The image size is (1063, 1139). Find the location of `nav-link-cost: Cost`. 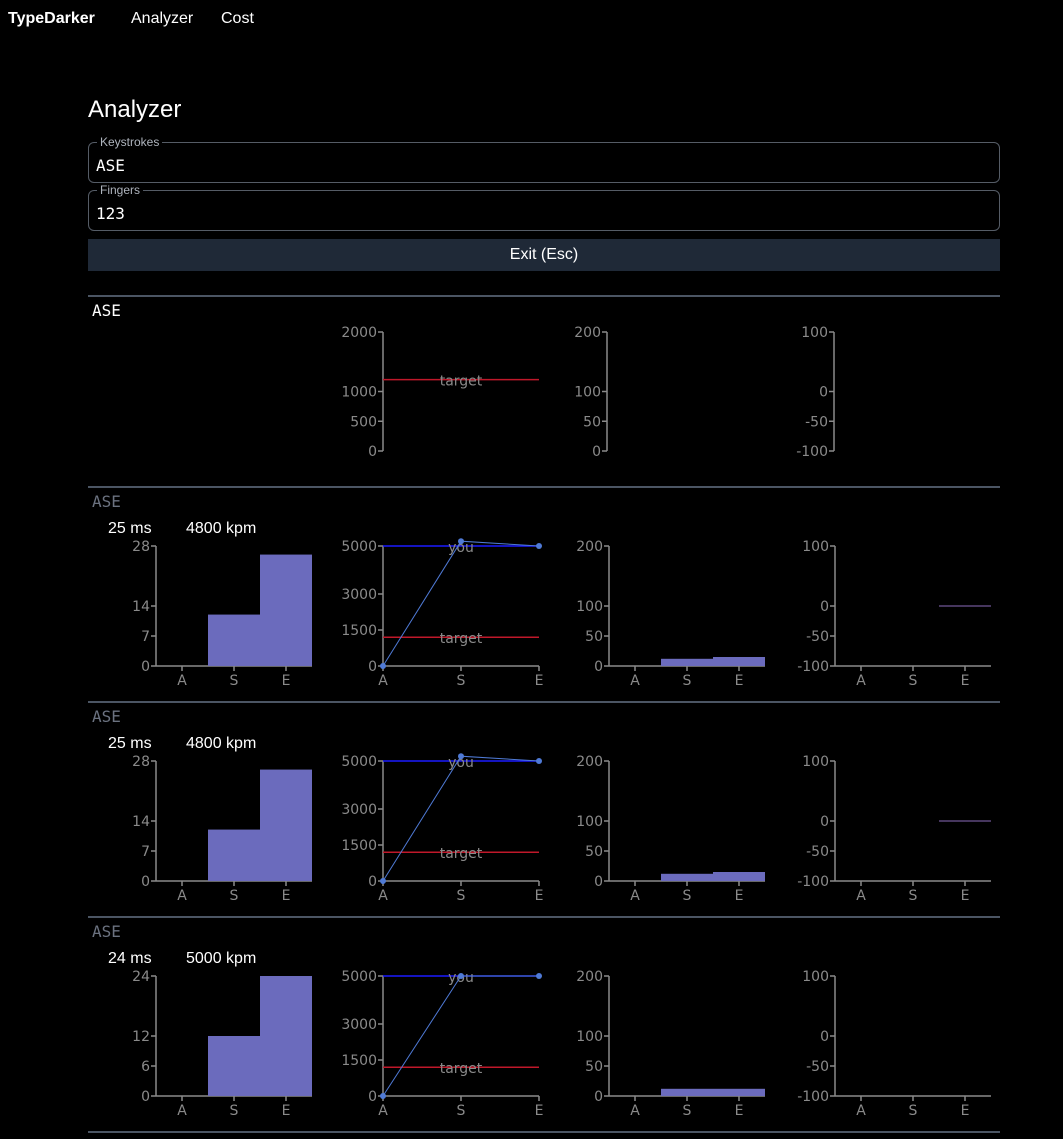

nav-link-cost: Cost is located at coordinates (237, 18).